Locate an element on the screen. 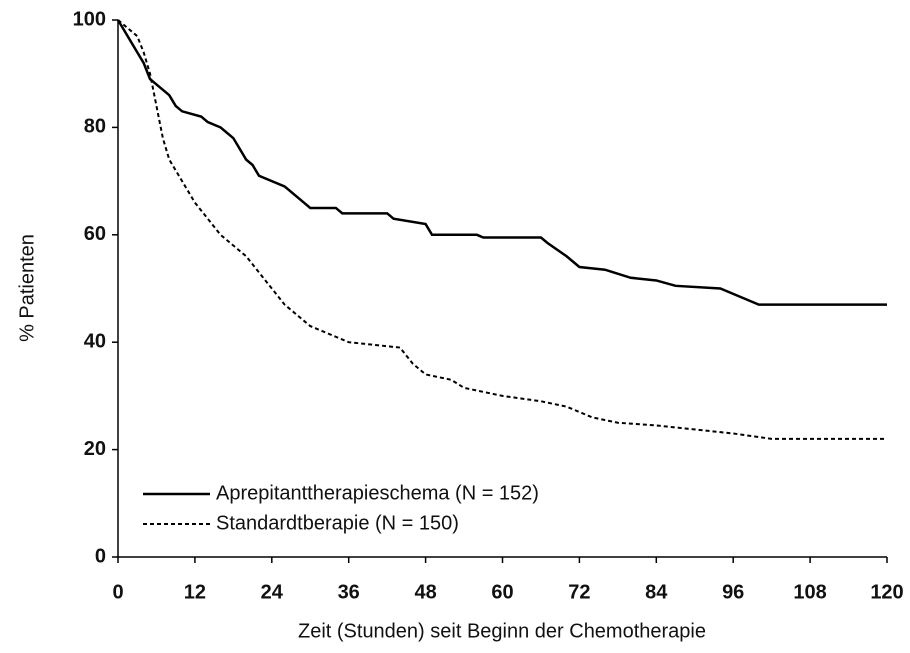  legend-label: Aprepitanttherapieschema (N = 152) is located at coordinates (377, 493).